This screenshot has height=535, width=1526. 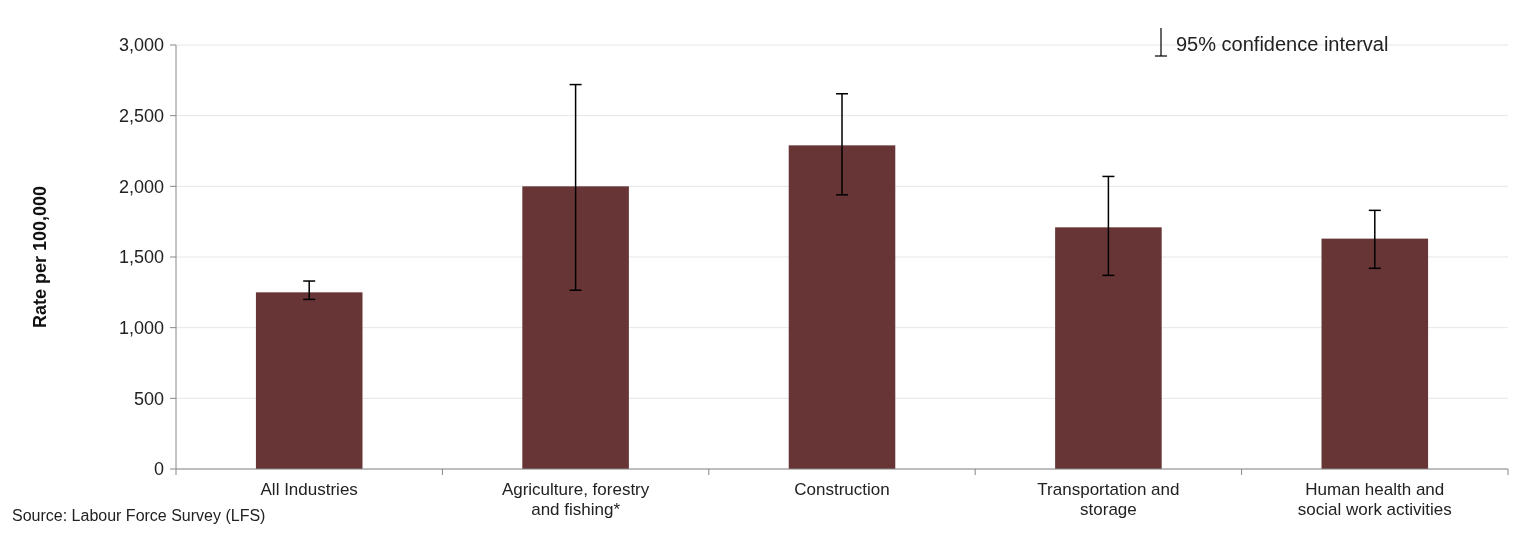 I want to click on y-tick-label: 1,000, so click(x=141, y=327).